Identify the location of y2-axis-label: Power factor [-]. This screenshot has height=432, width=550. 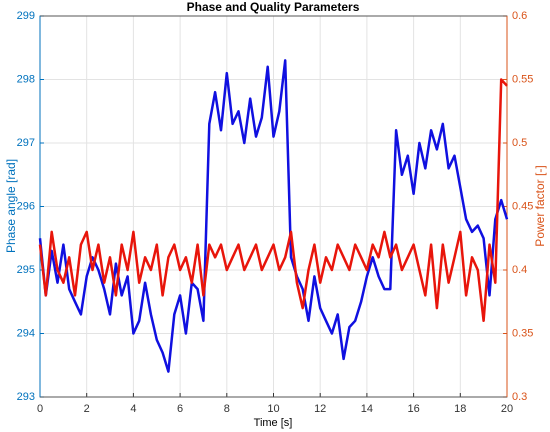
(540, 205).